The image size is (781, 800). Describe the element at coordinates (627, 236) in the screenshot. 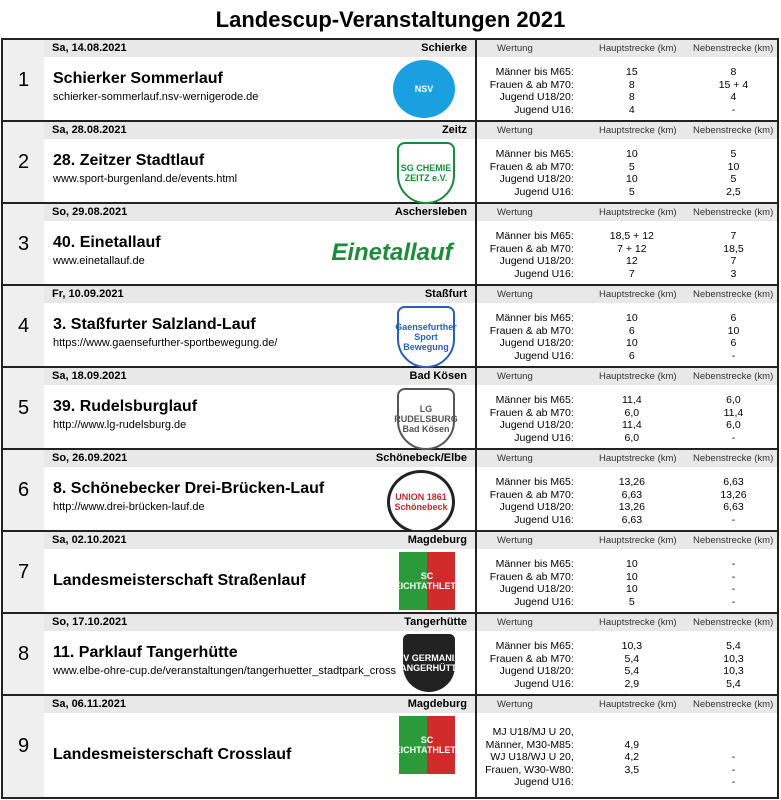

I see `result-row: Männer bis M65: 18,5 + 12 7` at that location.